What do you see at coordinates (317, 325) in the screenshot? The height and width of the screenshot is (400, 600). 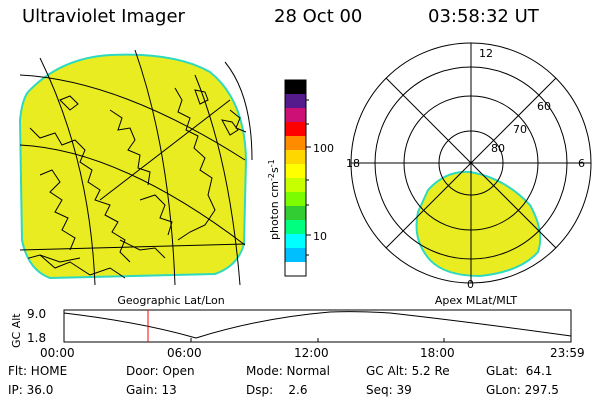 I see `altitude-curve` at bounding box center [317, 325].